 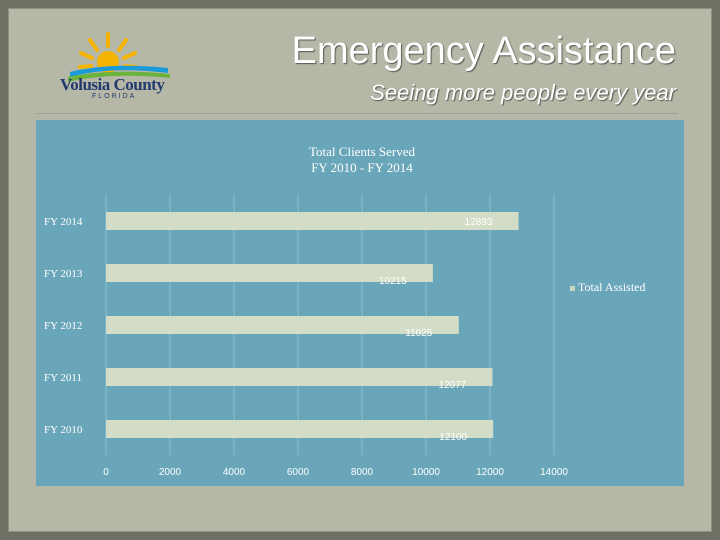 I want to click on category-label: FY 2013, so click(x=63, y=274).